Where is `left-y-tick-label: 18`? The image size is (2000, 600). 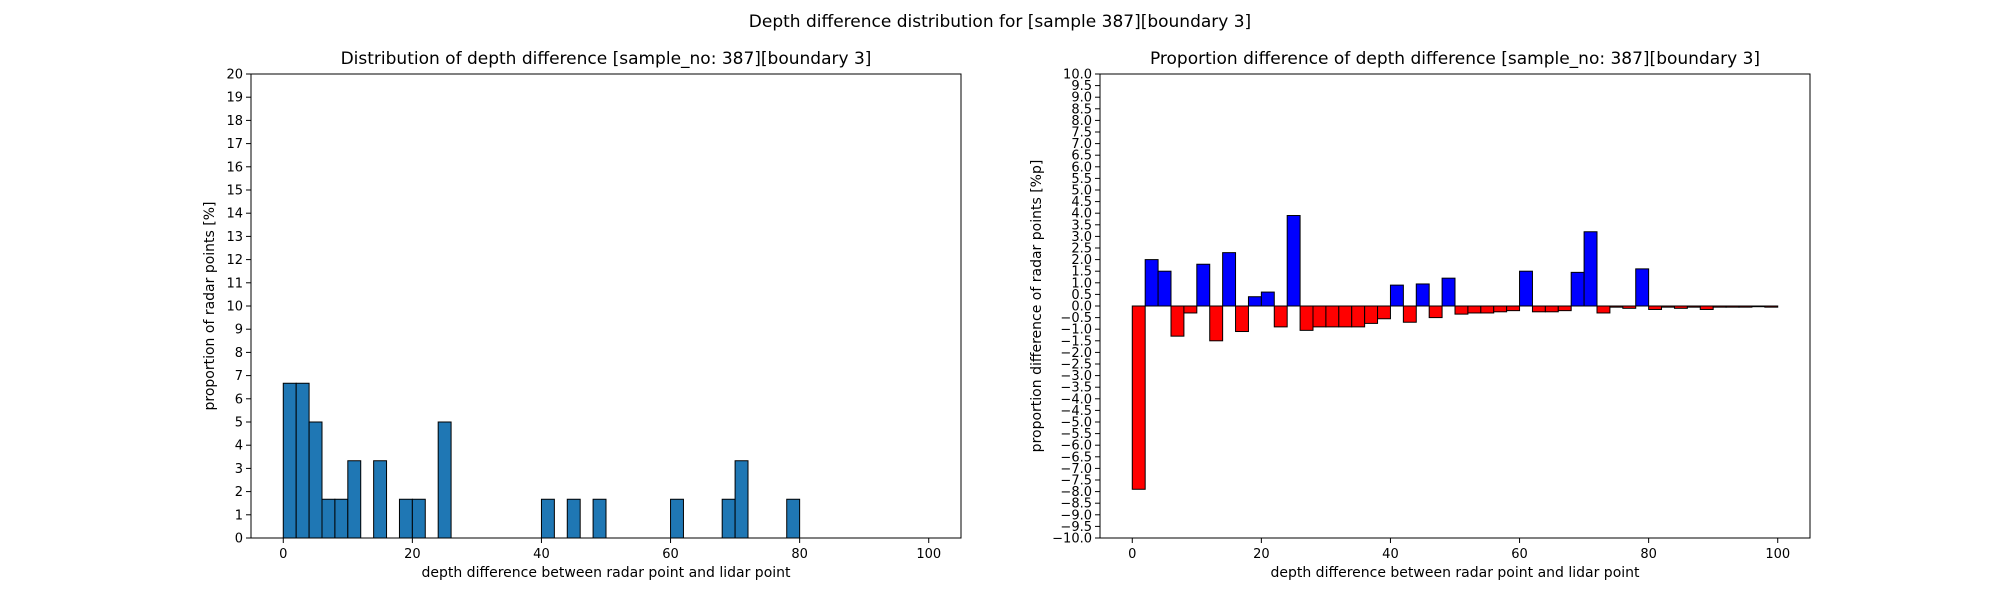 left-y-tick-label: 18 is located at coordinates (234, 121).